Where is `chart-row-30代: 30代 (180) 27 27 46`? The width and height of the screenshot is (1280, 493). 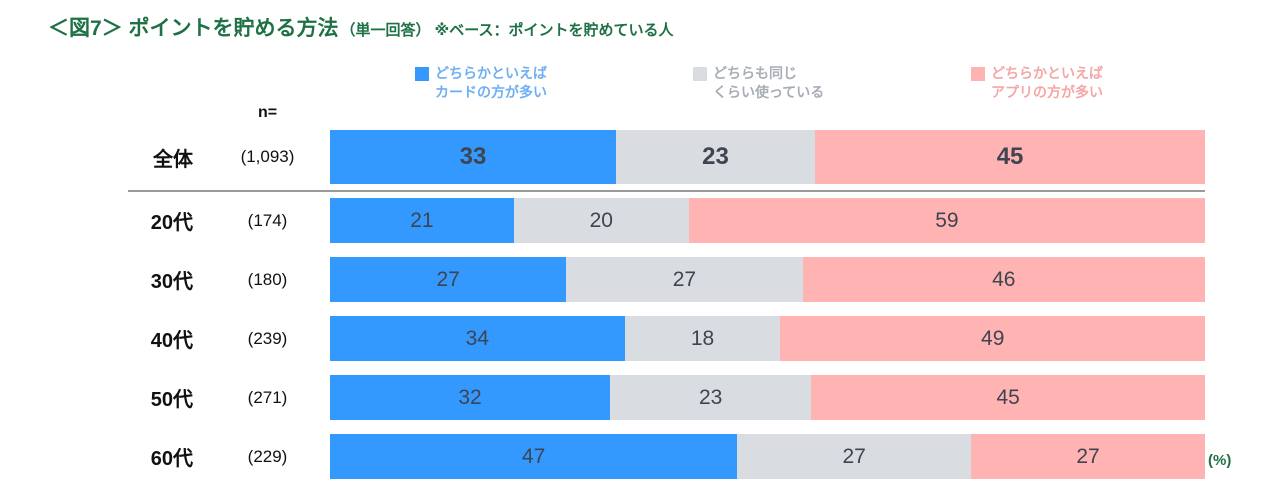
chart-row-30代: 30代 (180) 27 27 46 is located at coordinates (602, 279).